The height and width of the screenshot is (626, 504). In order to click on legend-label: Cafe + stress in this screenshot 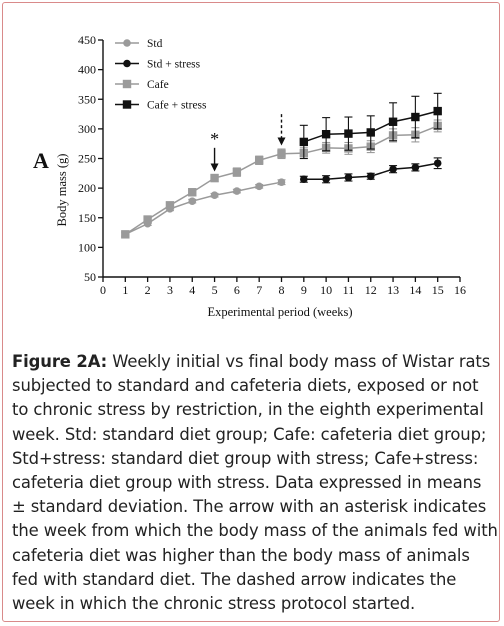, I will do `click(177, 106)`.